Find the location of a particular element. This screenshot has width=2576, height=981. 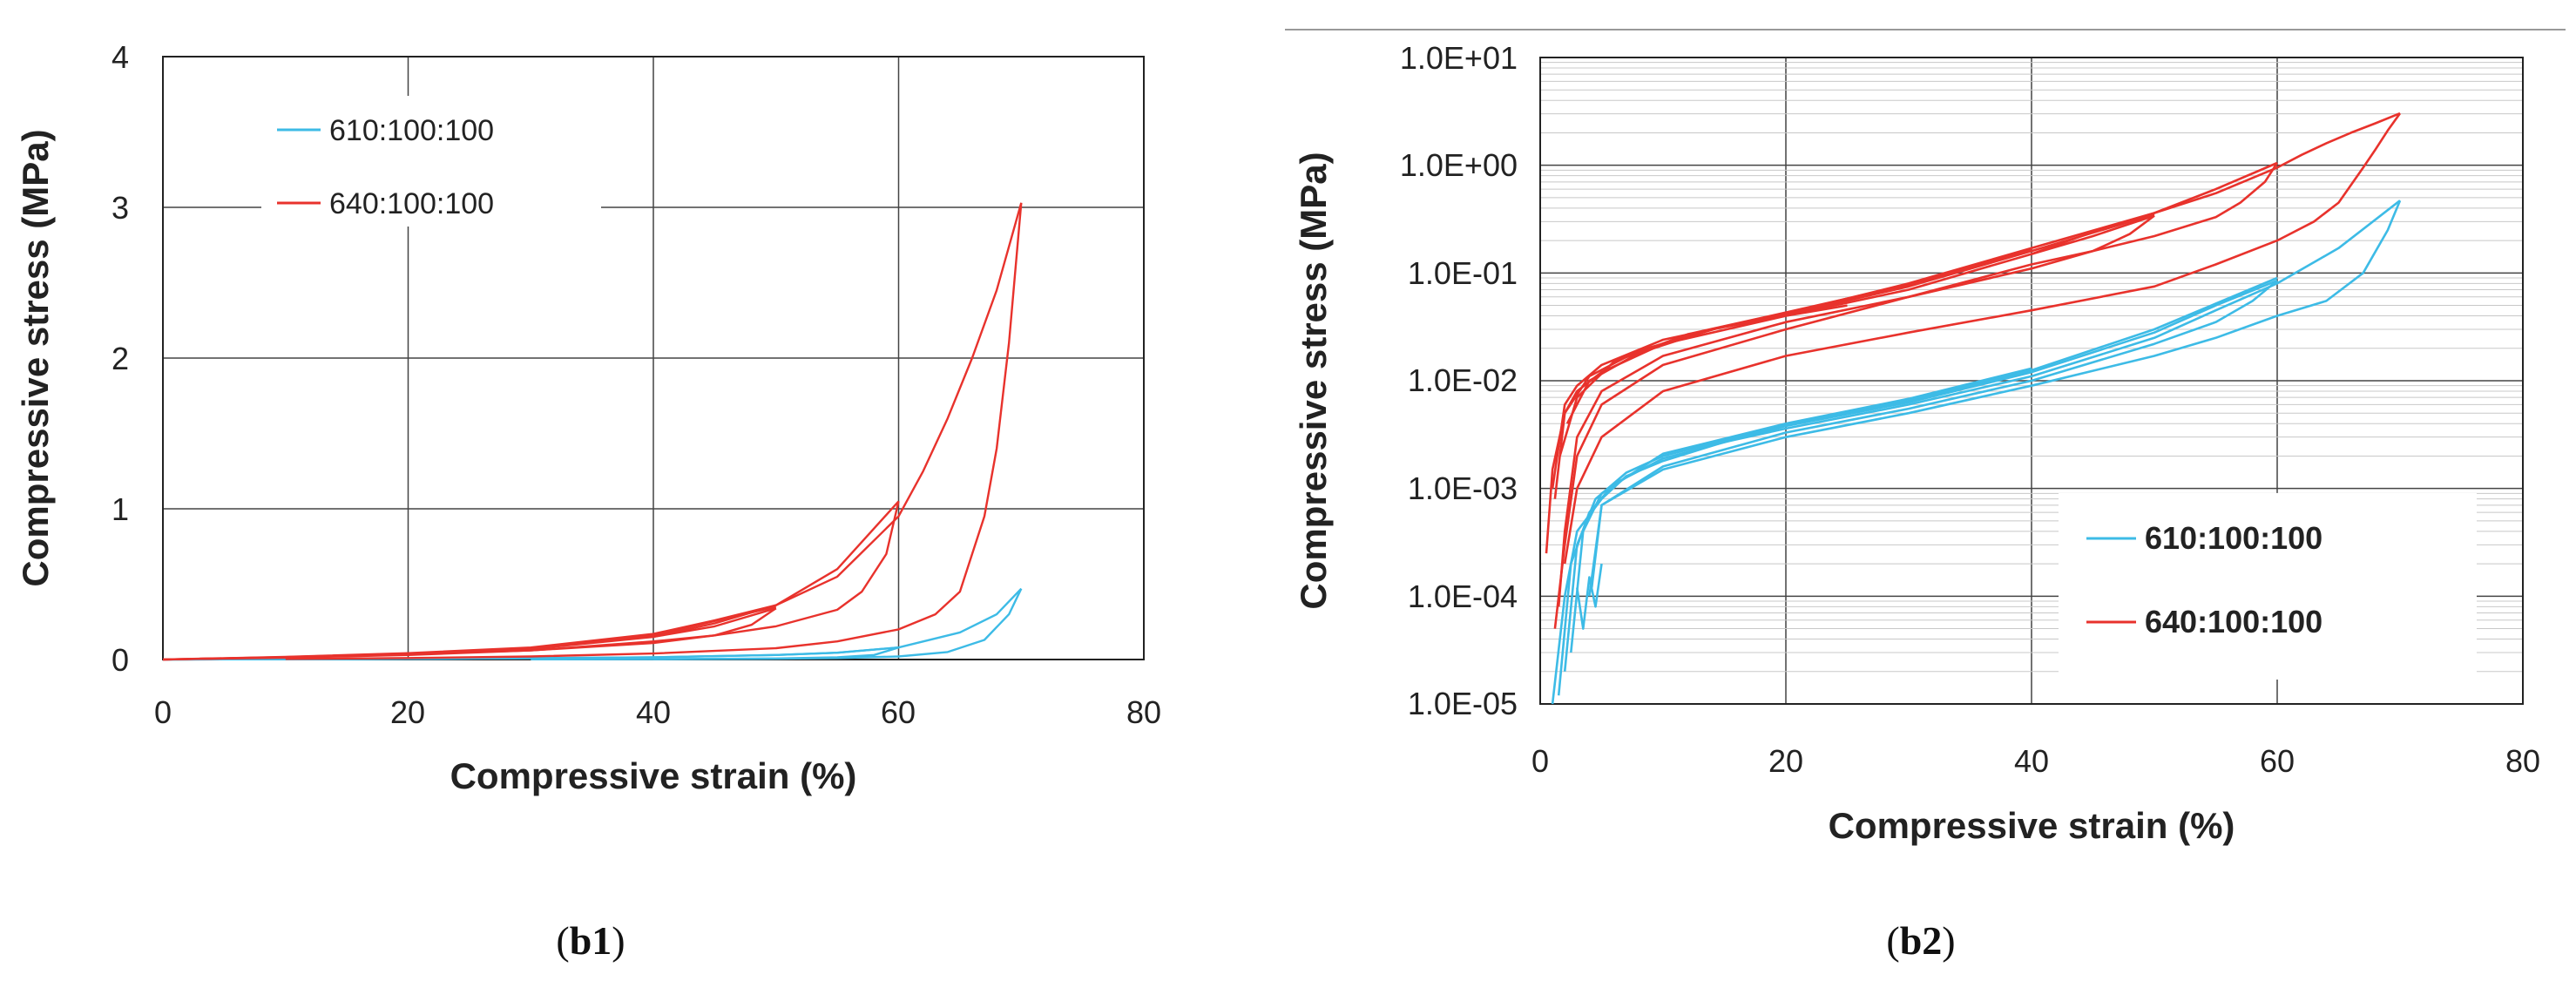

b1-caption: (b1) is located at coordinates (590, 940).